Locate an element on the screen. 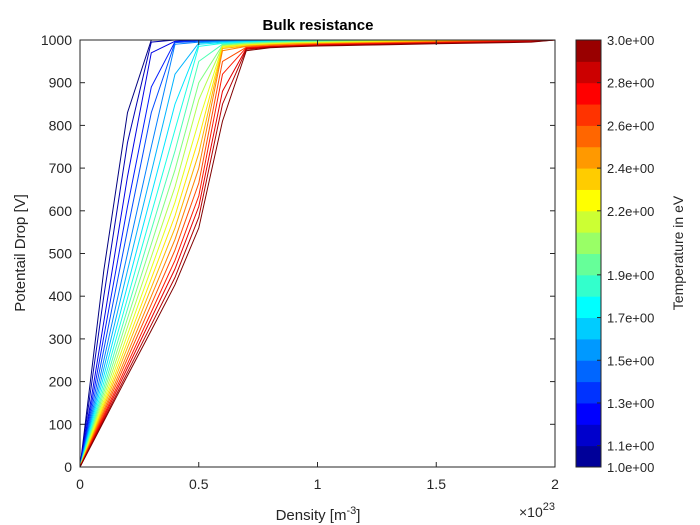  y-tick-label: 900 is located at coordinates (61, 83).